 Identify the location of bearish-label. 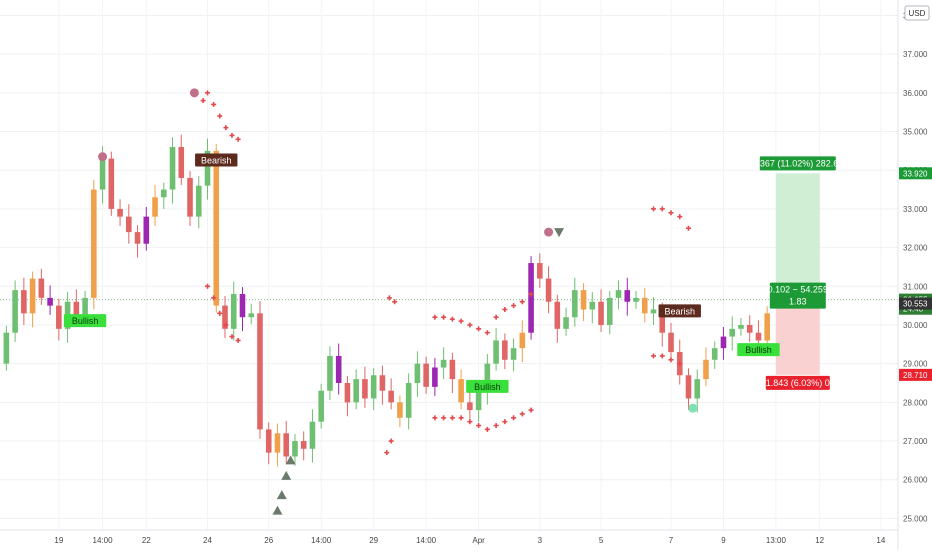
(216, 160).